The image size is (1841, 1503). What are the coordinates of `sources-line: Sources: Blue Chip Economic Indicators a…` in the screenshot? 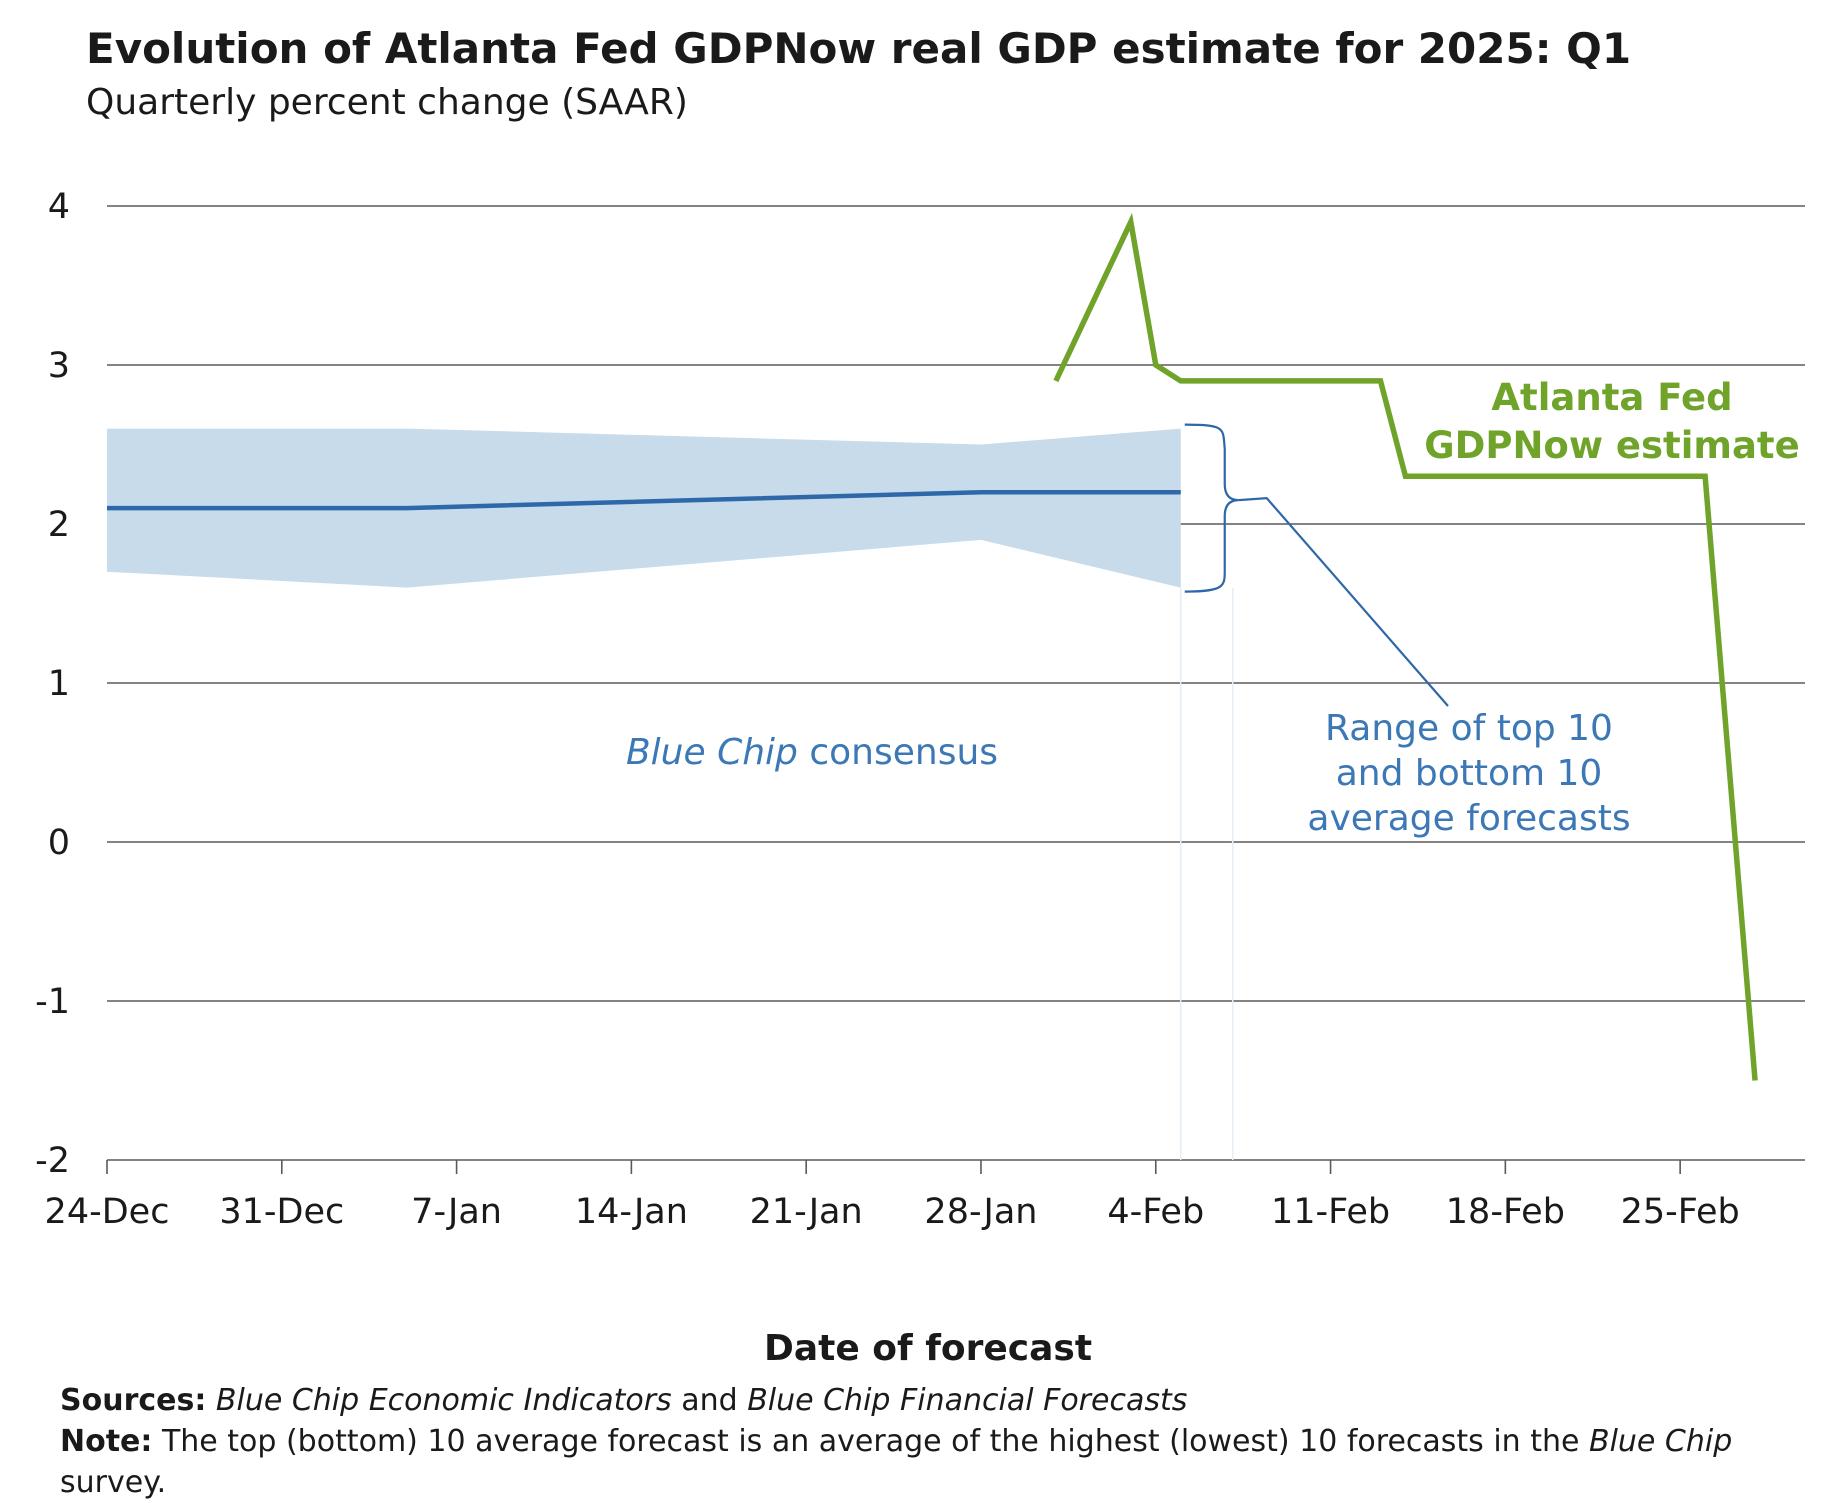 It's located at (910, 1400).